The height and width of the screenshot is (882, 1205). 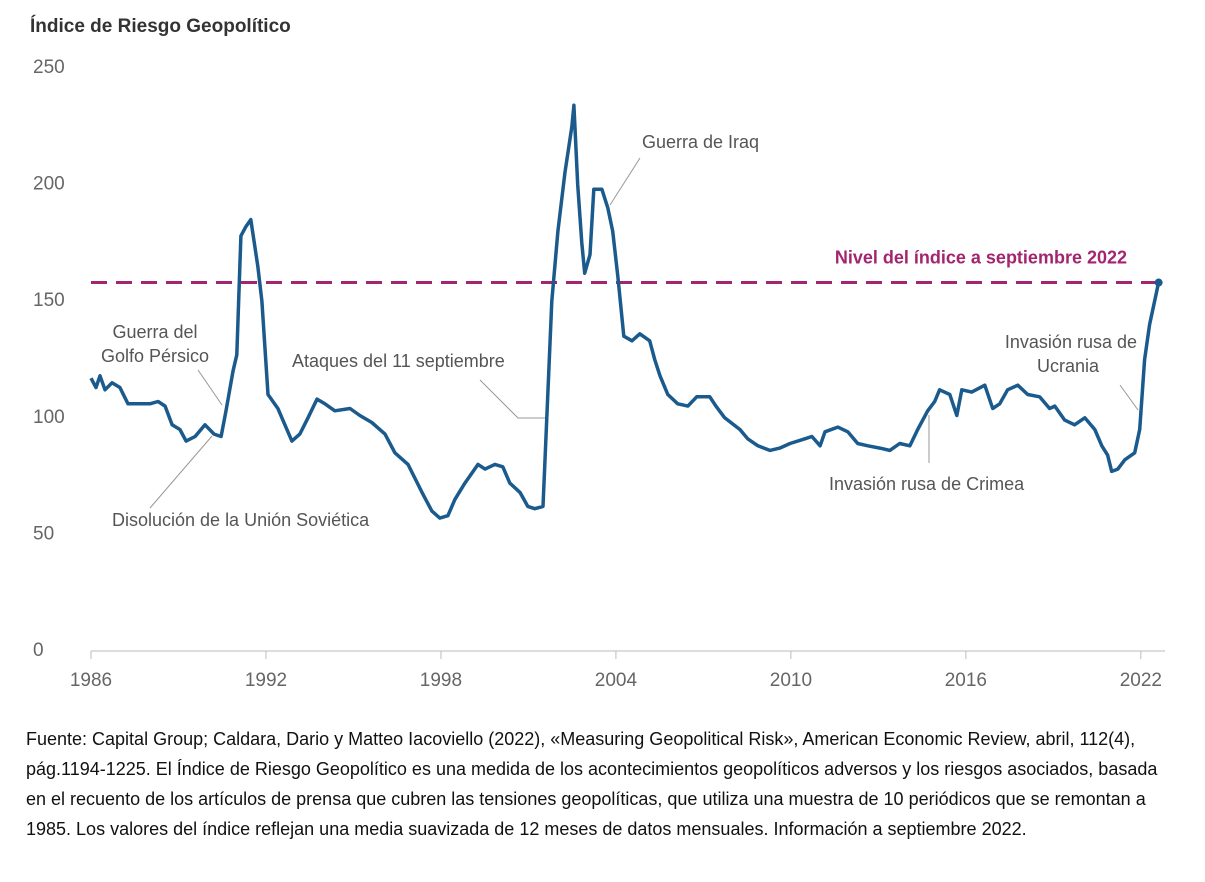 What do you see at coordinates (616, 680) in the screenshot?
I see `x-tick-label: 2004` at bounding box center [616, 680].